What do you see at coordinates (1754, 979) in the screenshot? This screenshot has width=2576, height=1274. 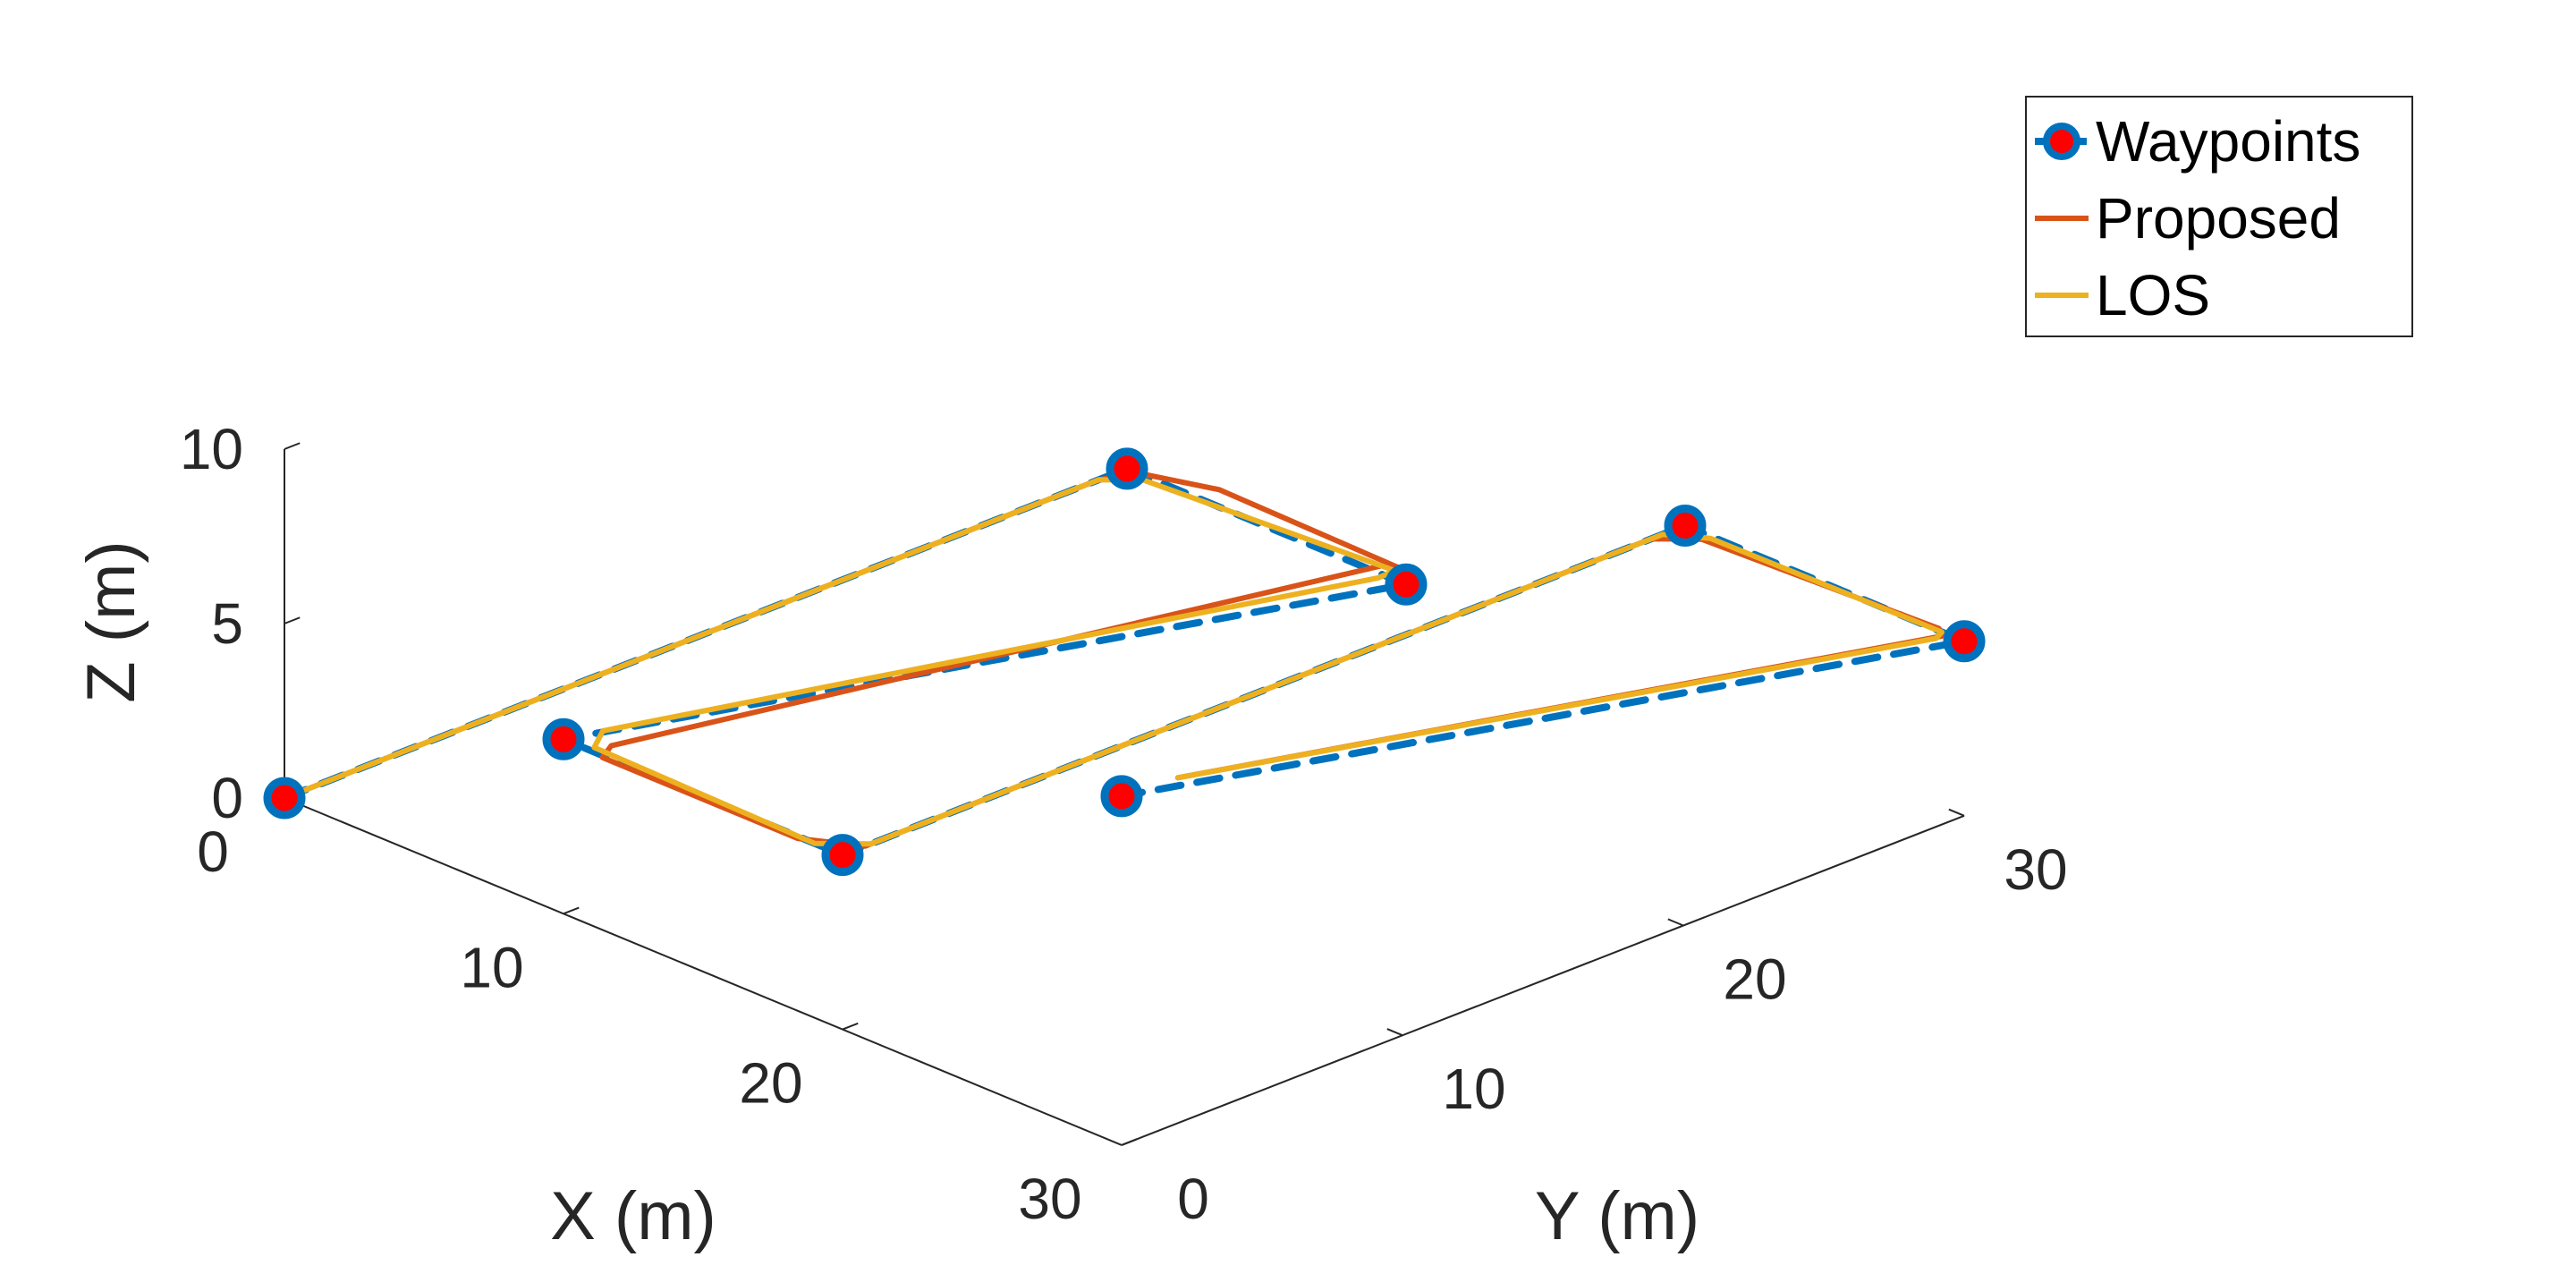 I see `y-tick-label: 20` at bounding box center [1754, 979].